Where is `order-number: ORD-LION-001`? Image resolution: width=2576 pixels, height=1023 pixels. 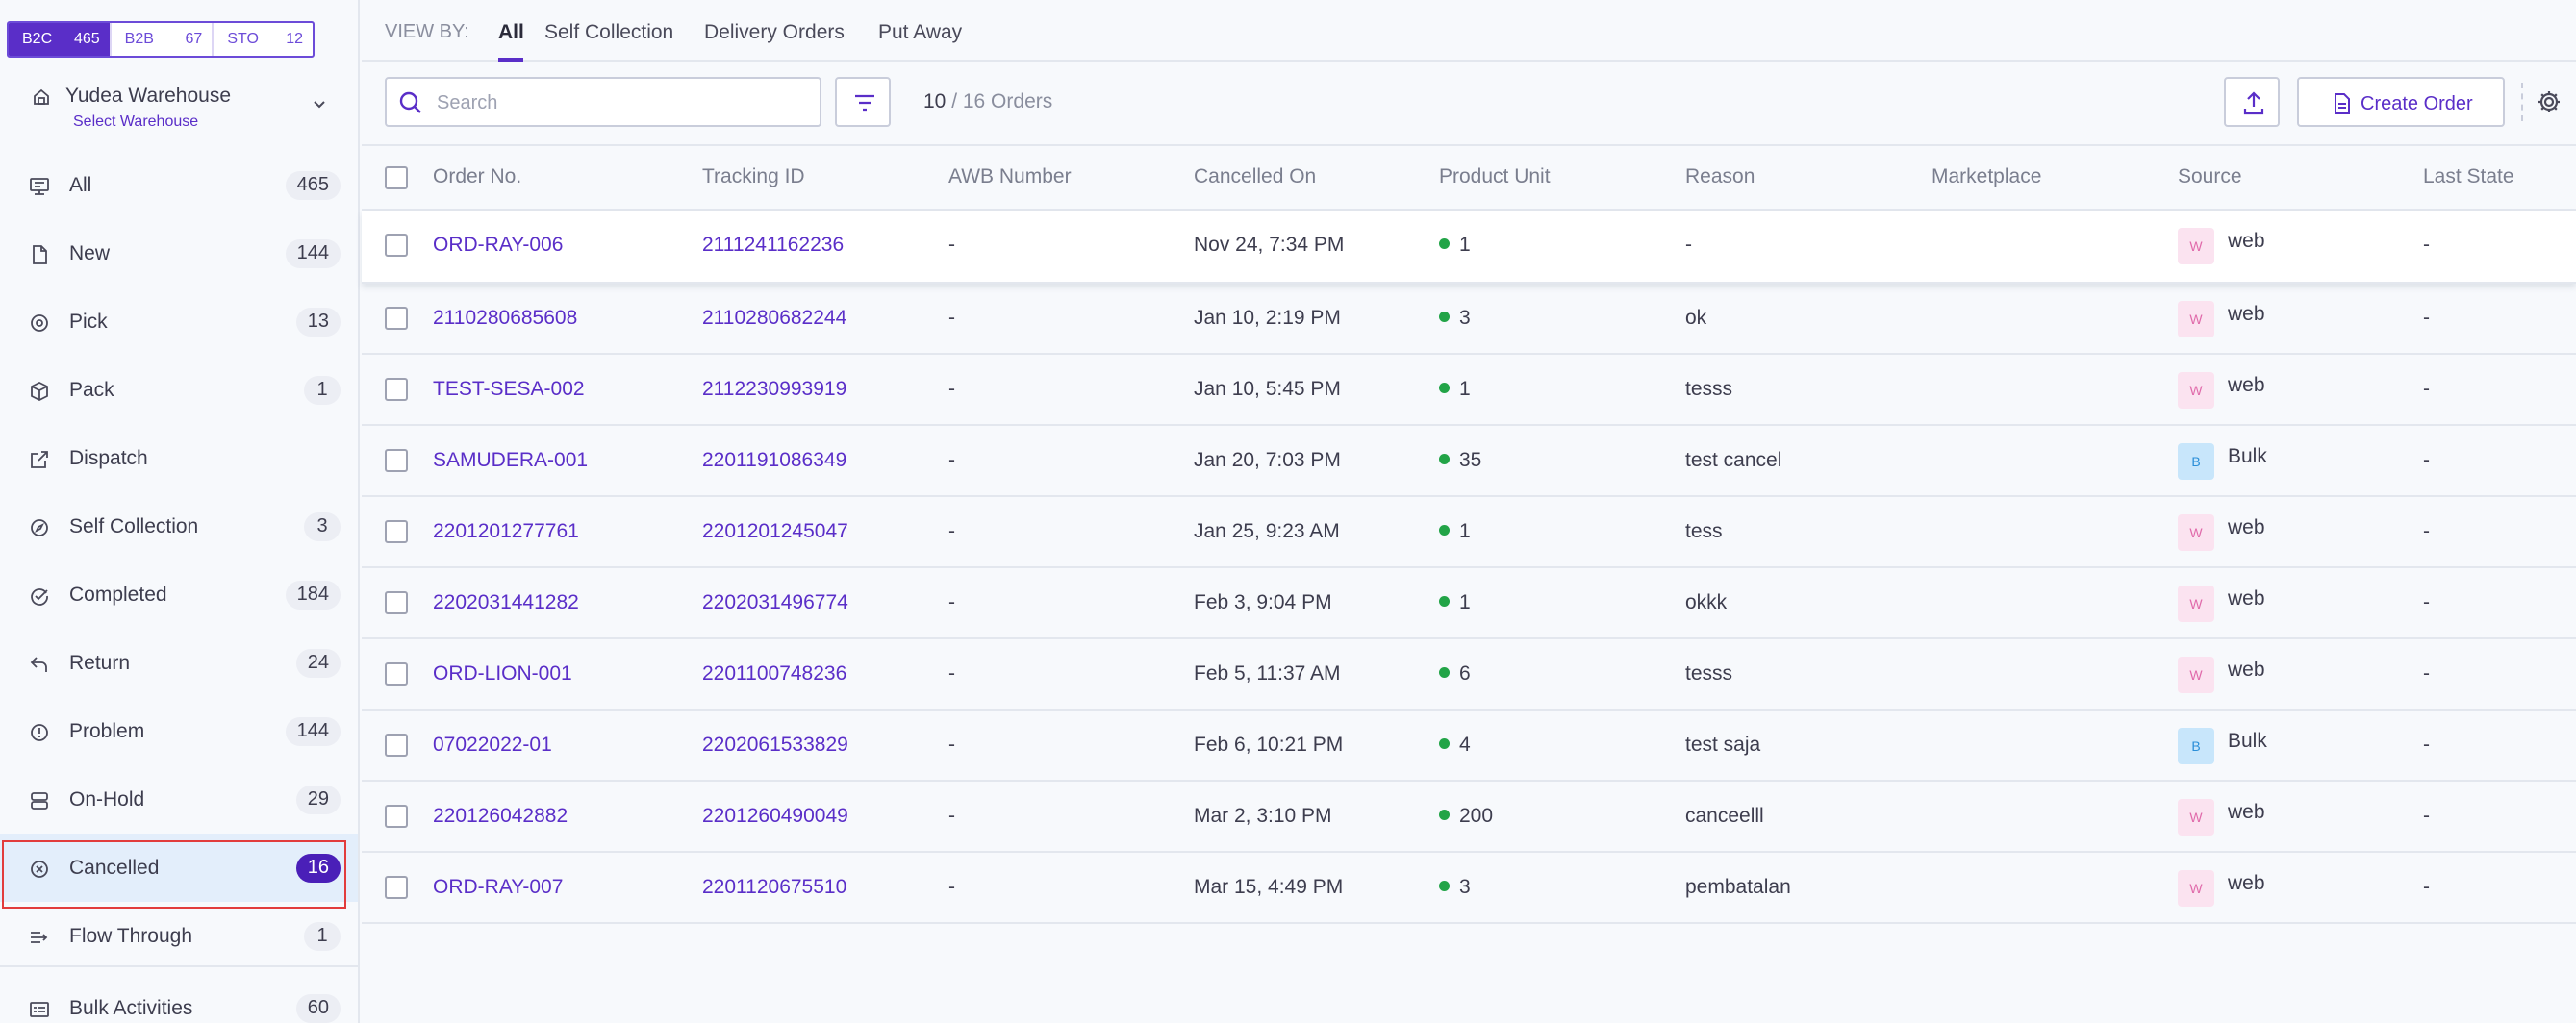
order-number: ORD-LION-001 is located at coordinates (503, 673).